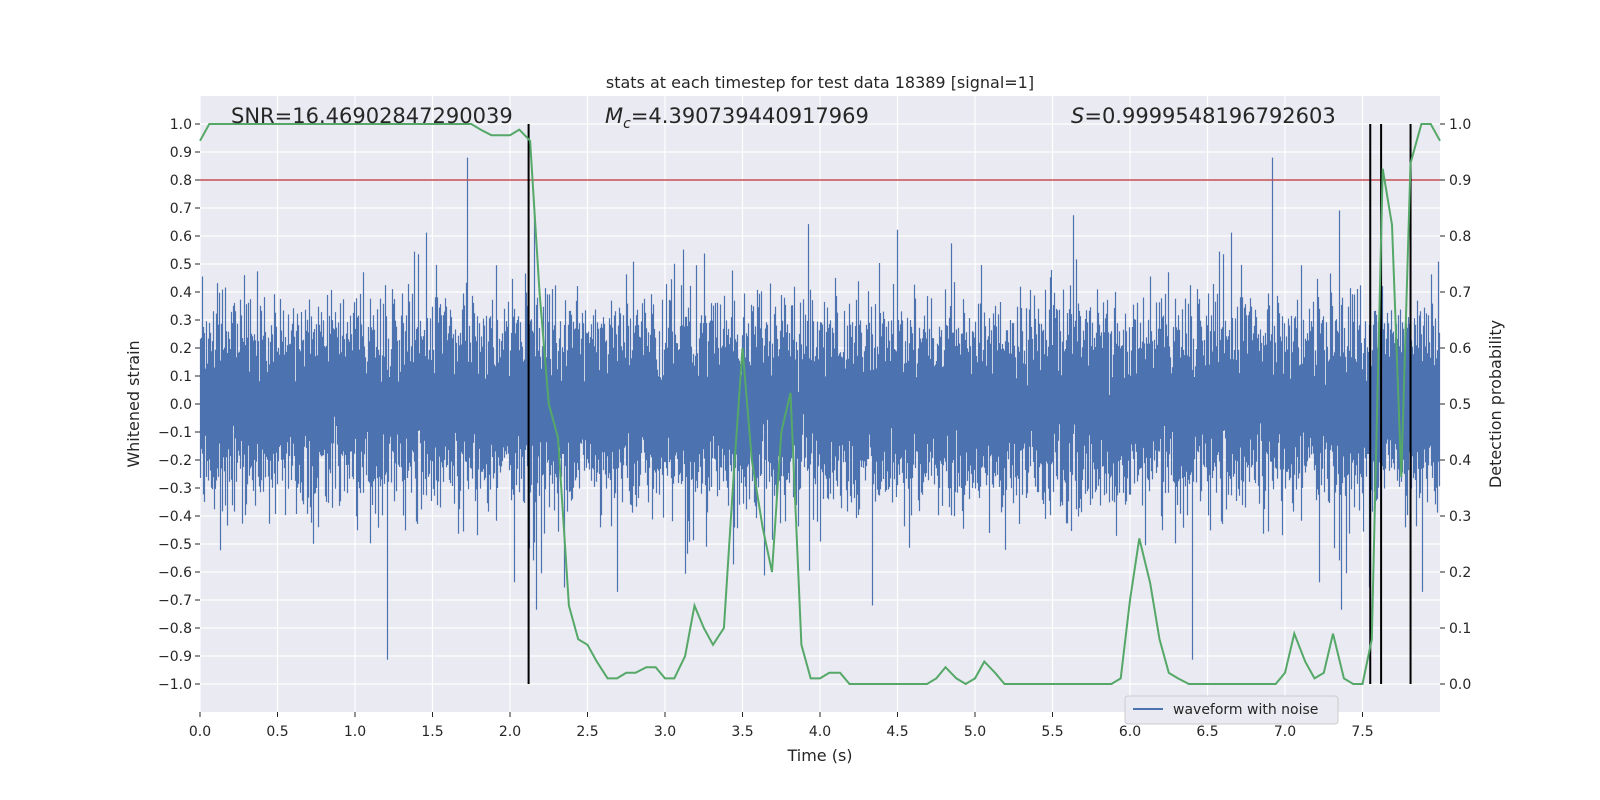 This screenshot has width=1600, height=800. I want to click on y-right-tick-label: 0.2, so click(1460, 573).